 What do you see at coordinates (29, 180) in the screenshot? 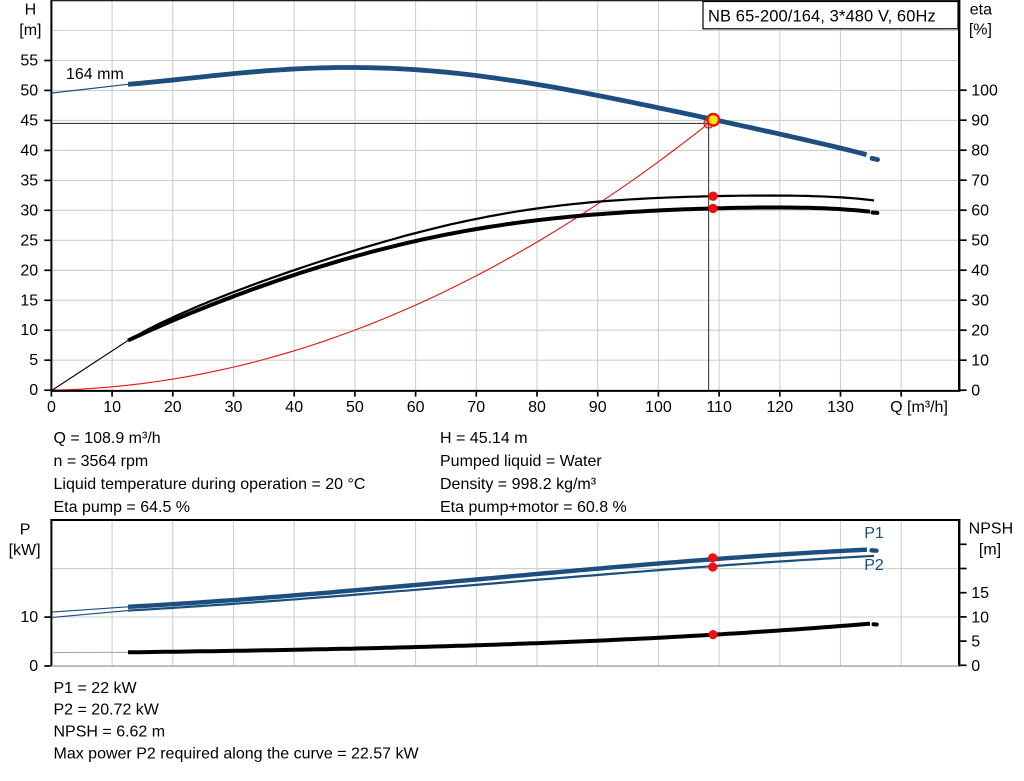
I see `svg-text: 35` at bounding box center [29, 180].